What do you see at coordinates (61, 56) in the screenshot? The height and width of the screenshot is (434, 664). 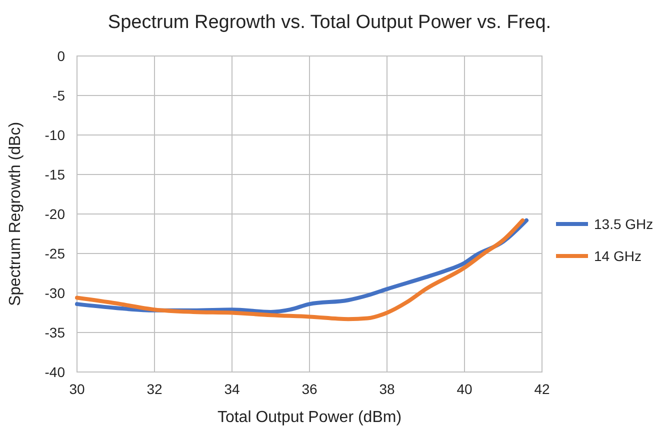 I see `y-tick-label: 0` at bounding box center [61, 56].